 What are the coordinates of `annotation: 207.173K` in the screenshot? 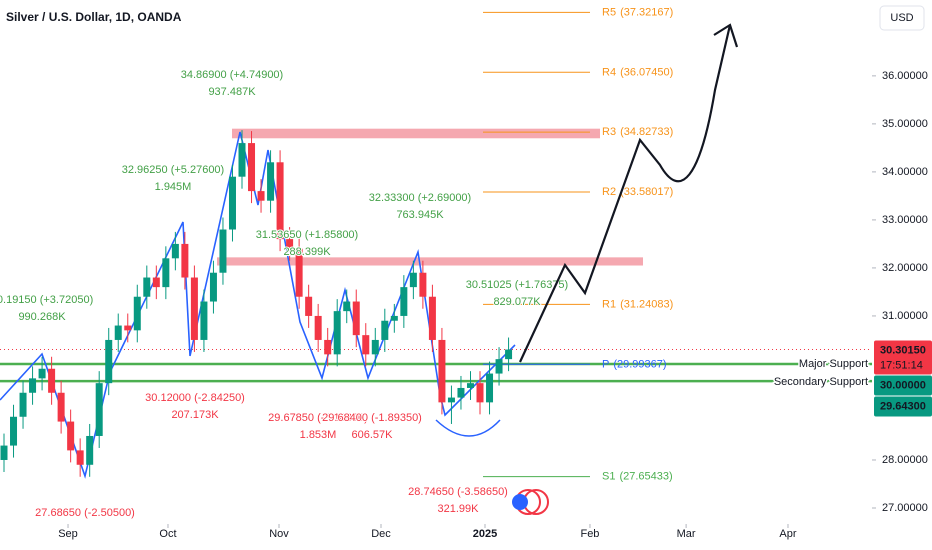 It's located at (195, 415).